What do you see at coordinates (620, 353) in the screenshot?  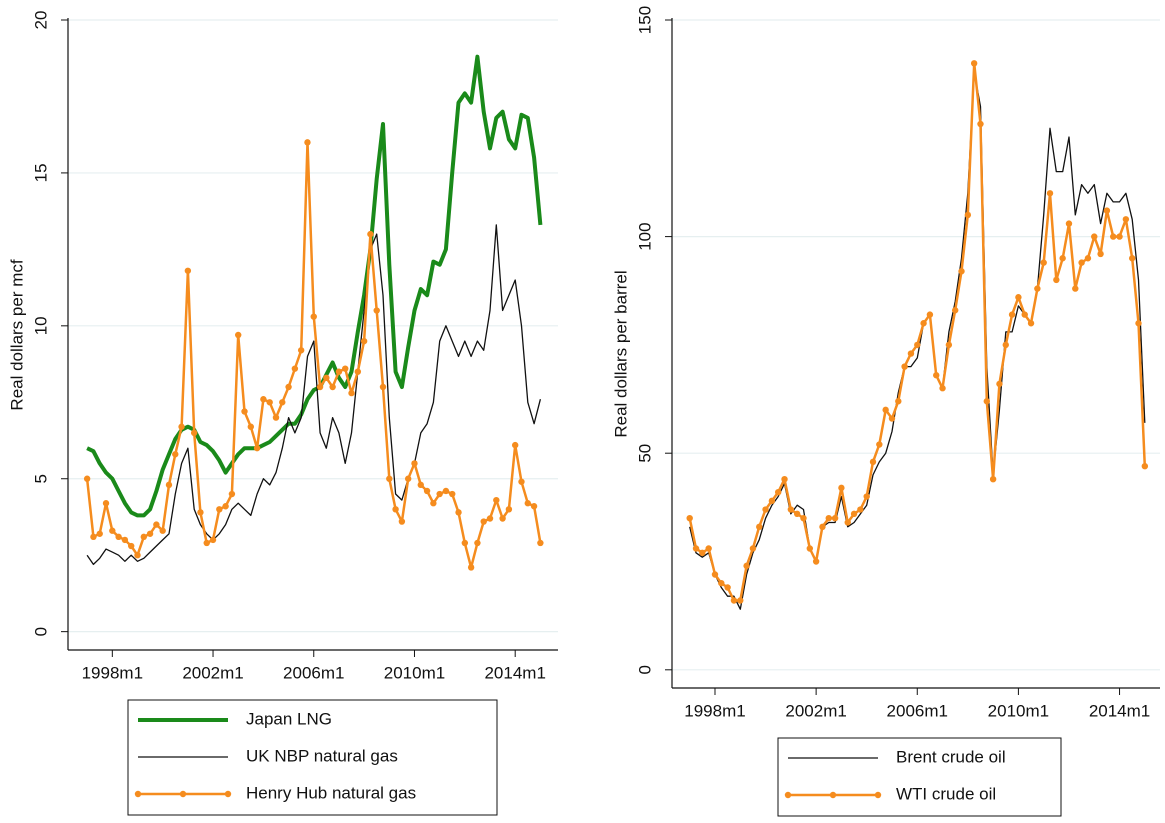 I see `y-axis-title: Real dollars per barrel` at bounding box center [620, 353].